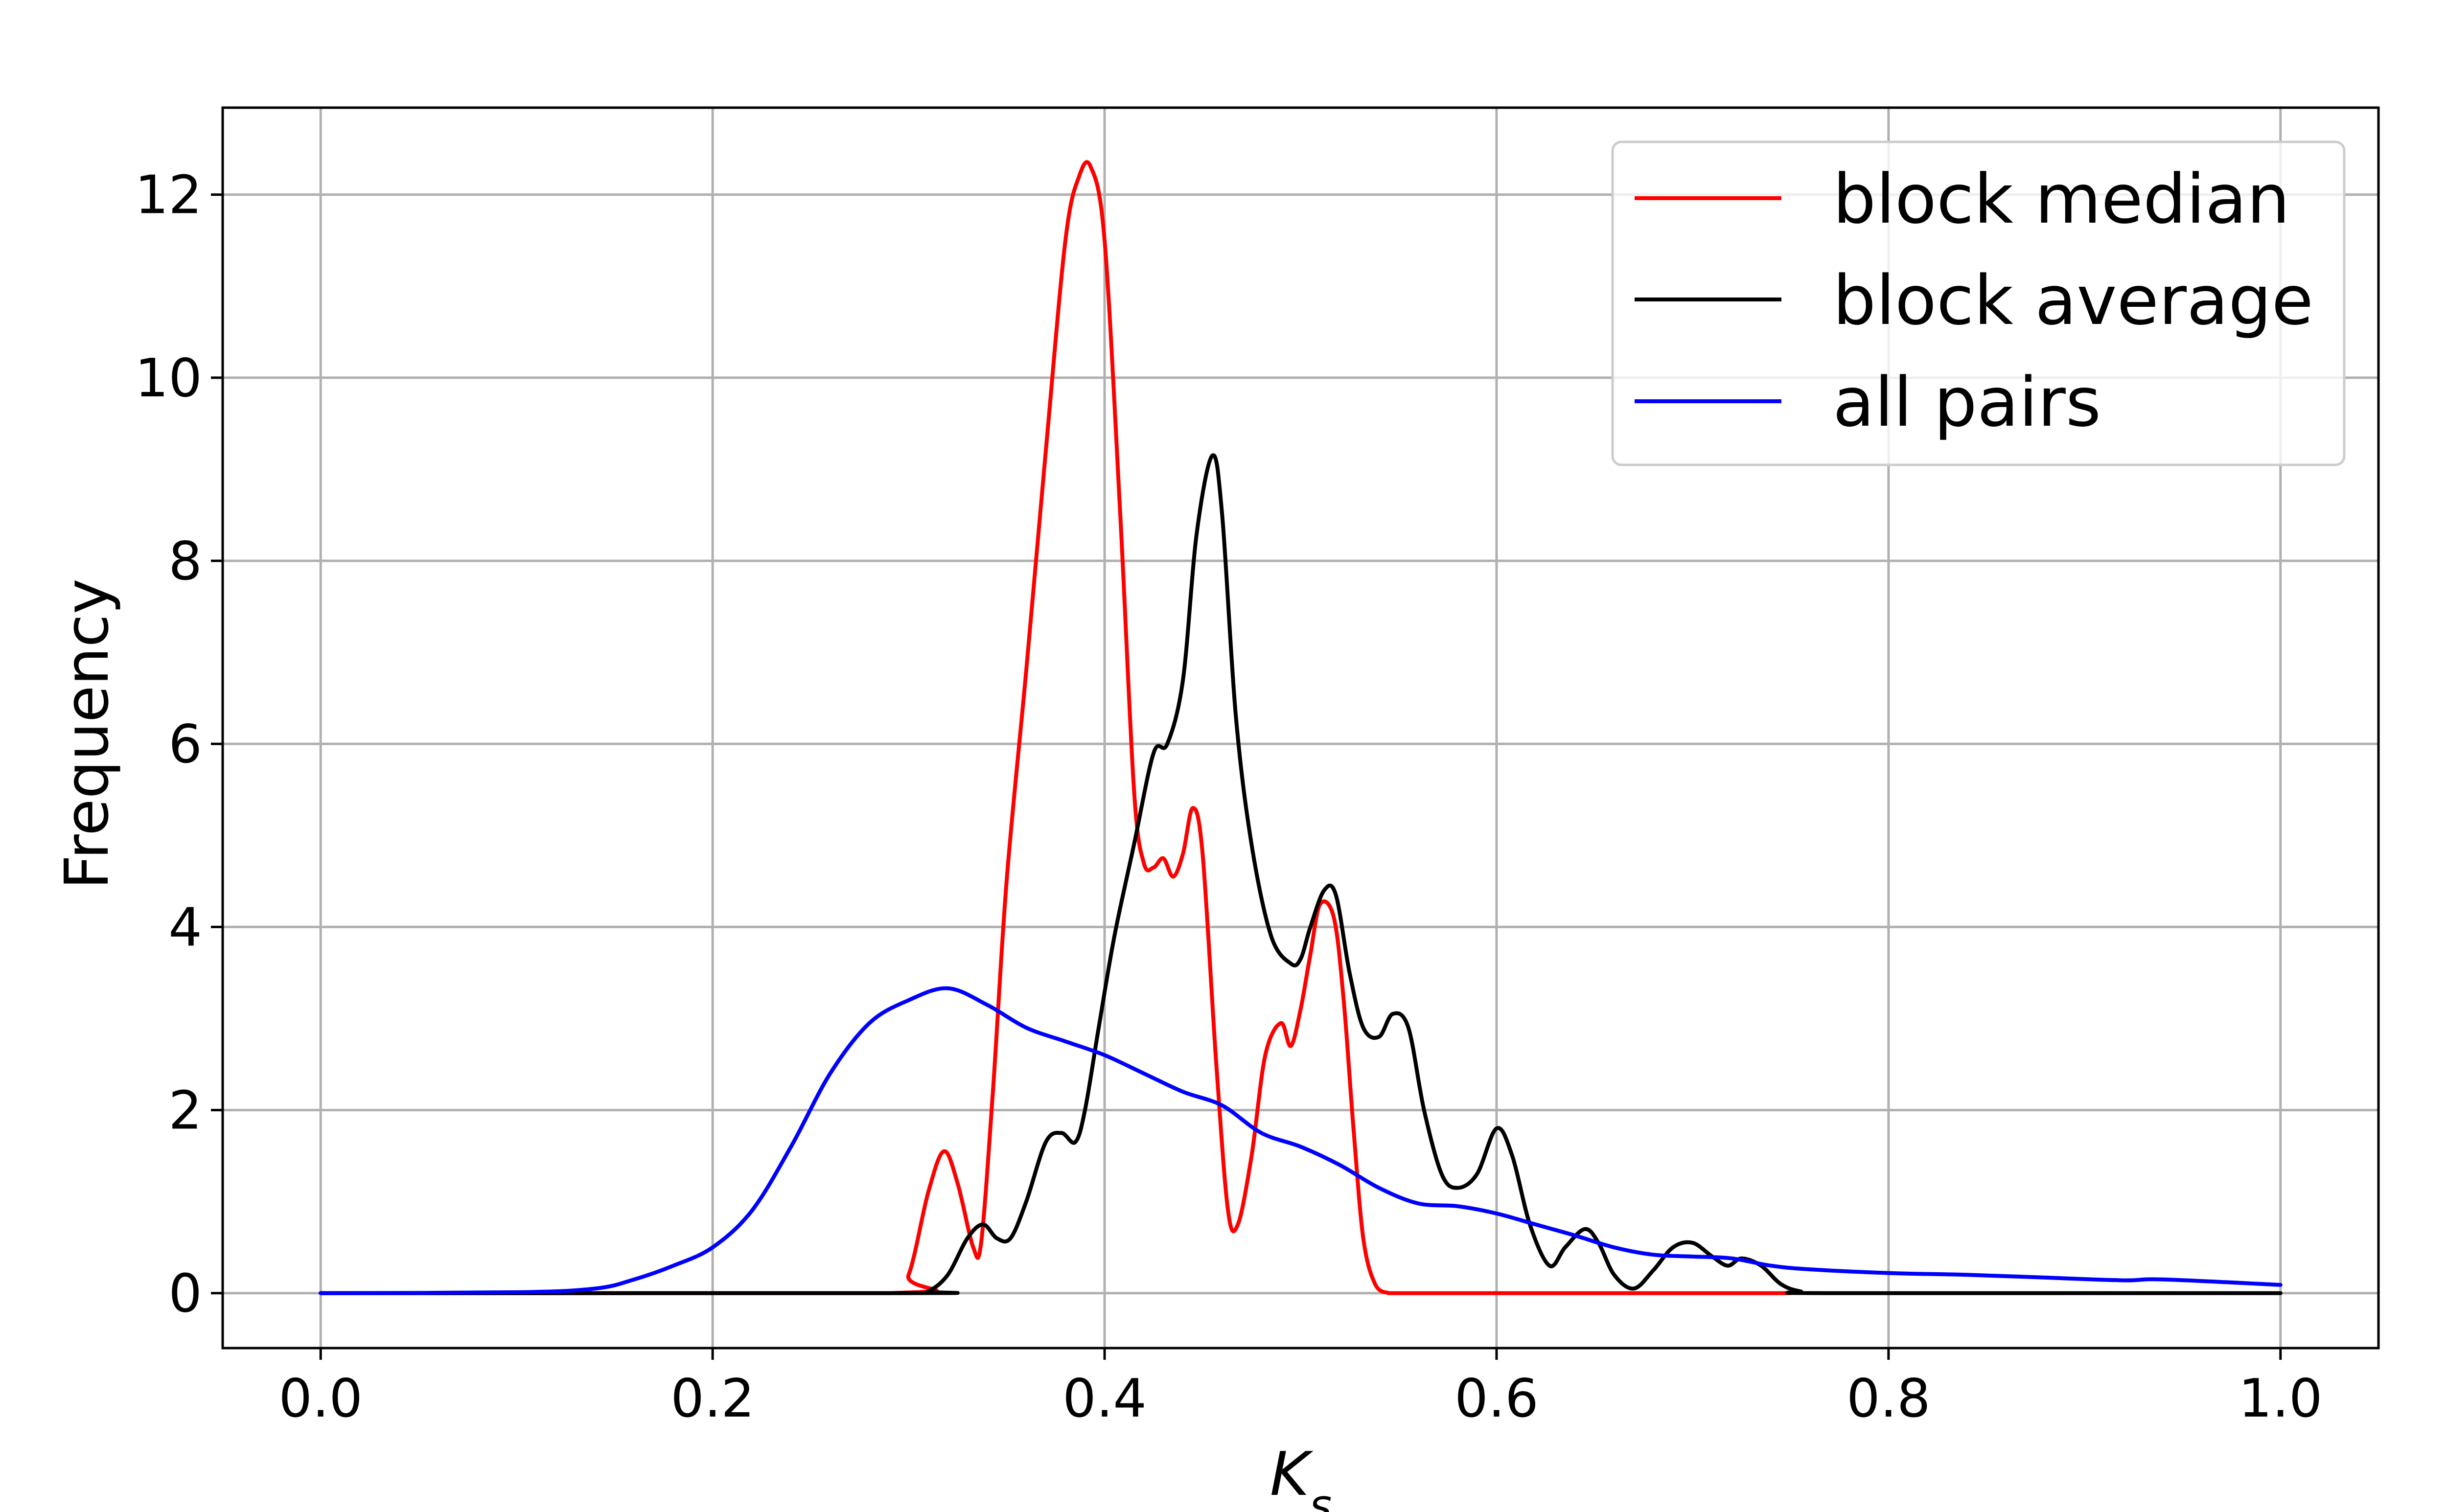  What do you see at coordinates (169, 378) in the screenshot?
I see `y-tick-label: 10` at bounding box center [169, 378].